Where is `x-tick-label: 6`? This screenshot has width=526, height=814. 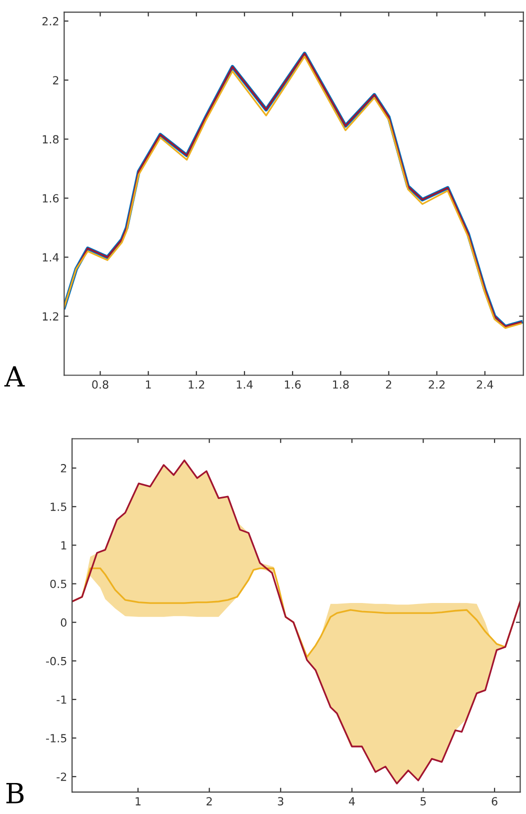
x-tick-label: 6 is located at coordinates (495, 801).